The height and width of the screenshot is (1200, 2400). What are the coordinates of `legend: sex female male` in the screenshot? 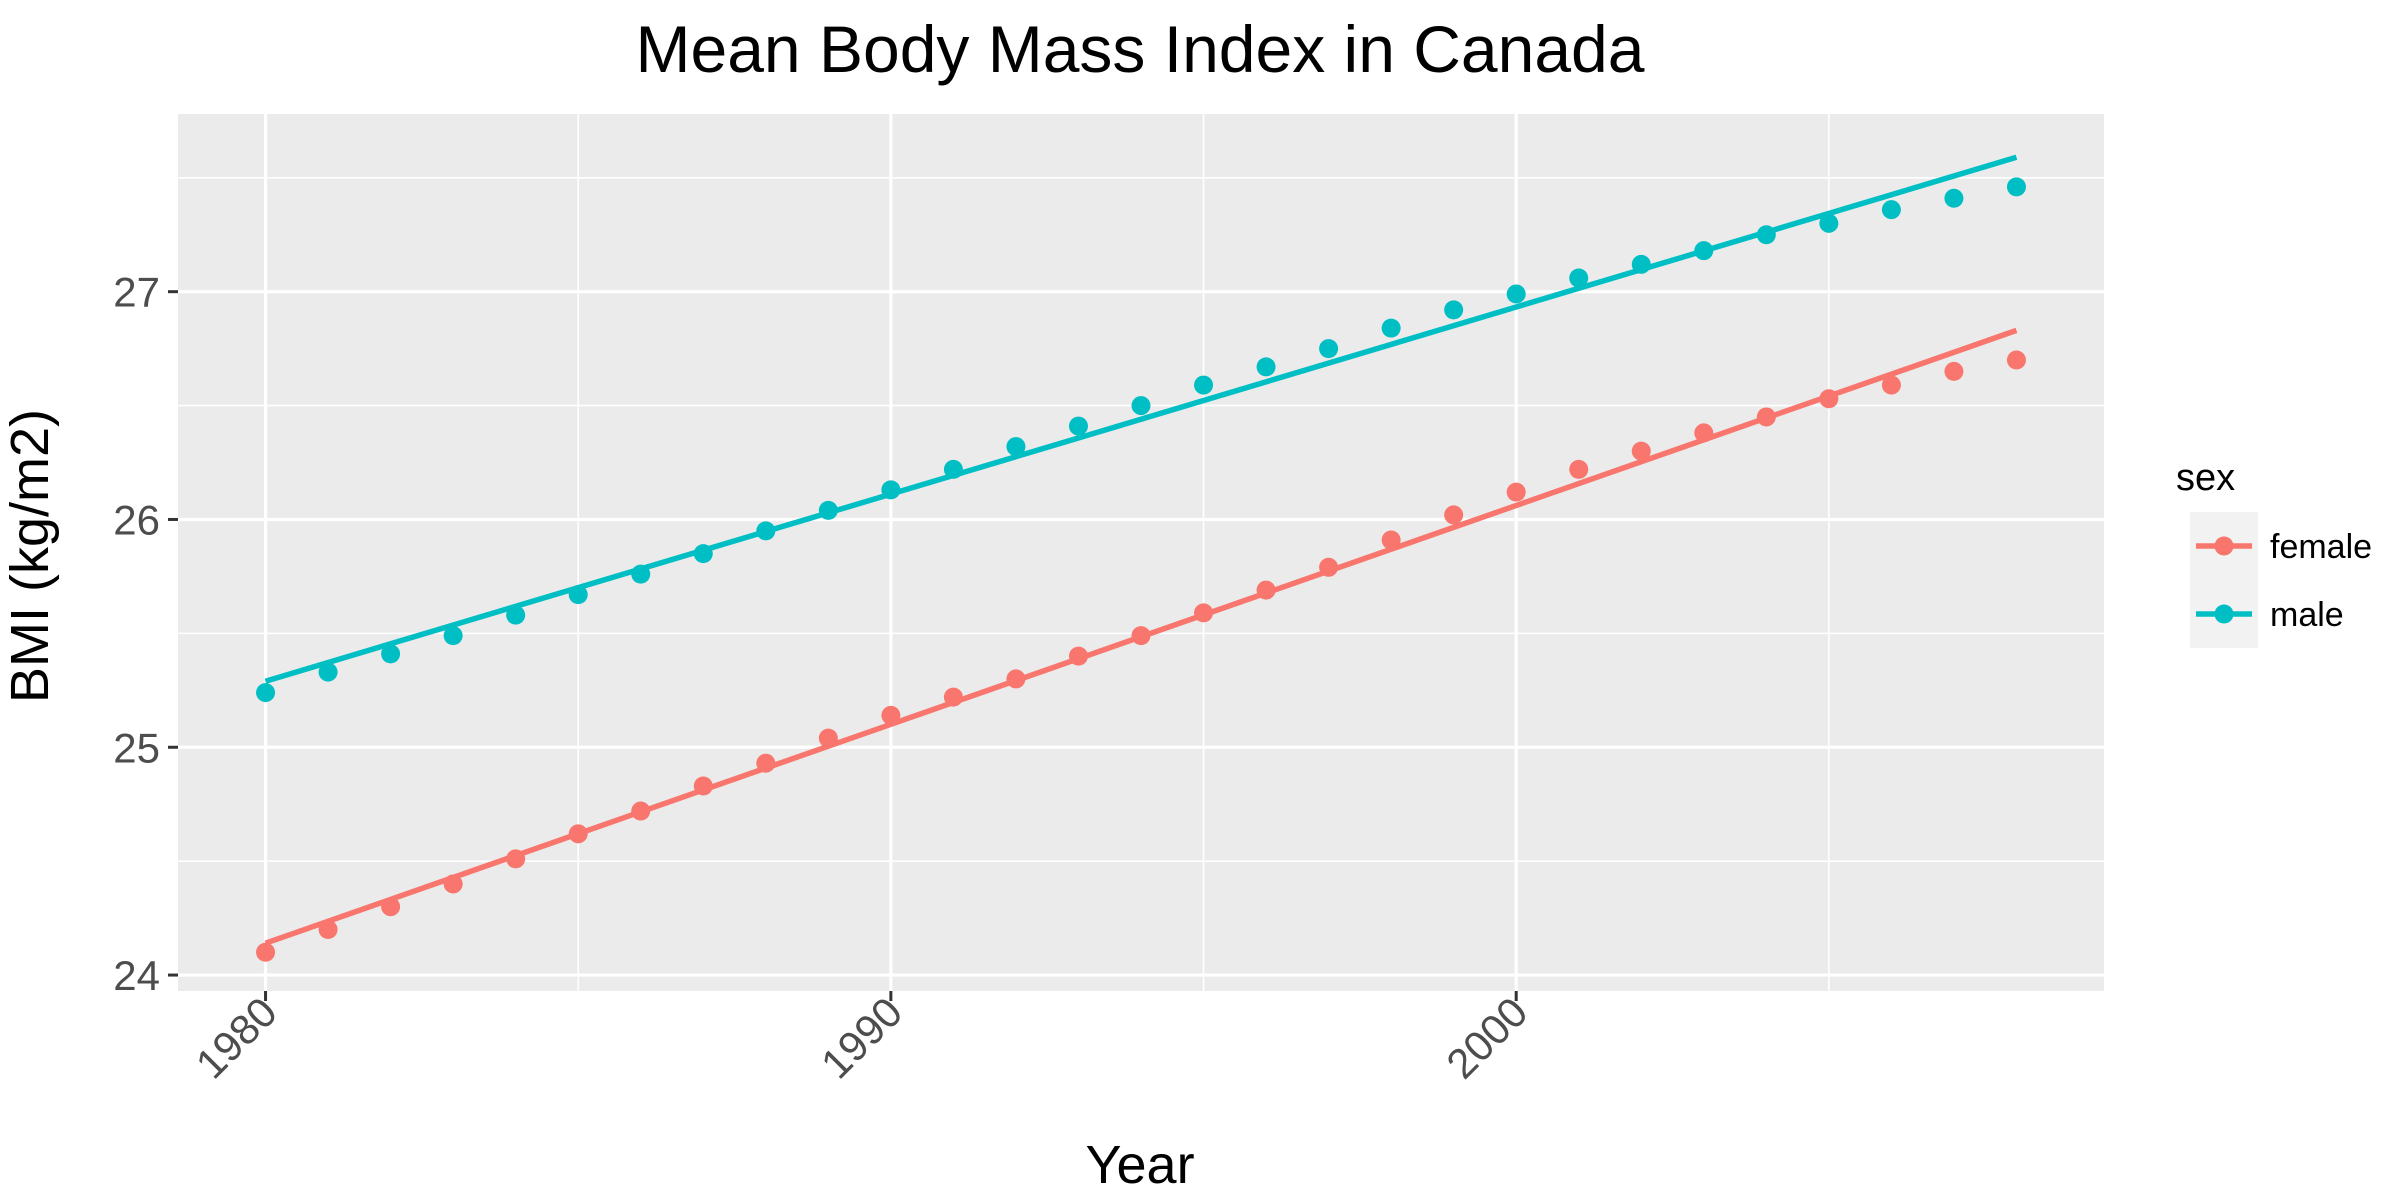 It's located at (2274, 552).